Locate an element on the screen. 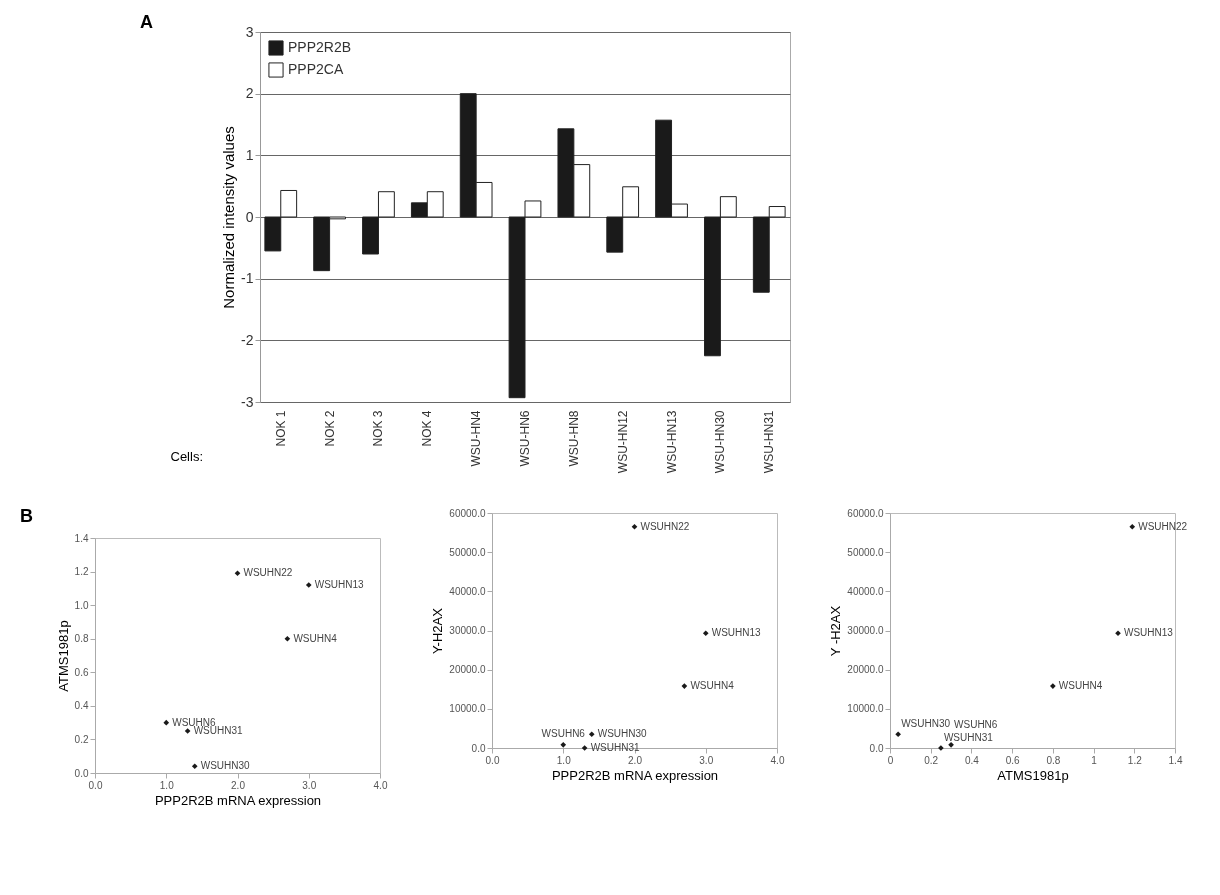 Image resolution: width=1220 pixels, height=895 pixels. x-tick-label: WSU-HN6 is located at coordinates (525, 438).